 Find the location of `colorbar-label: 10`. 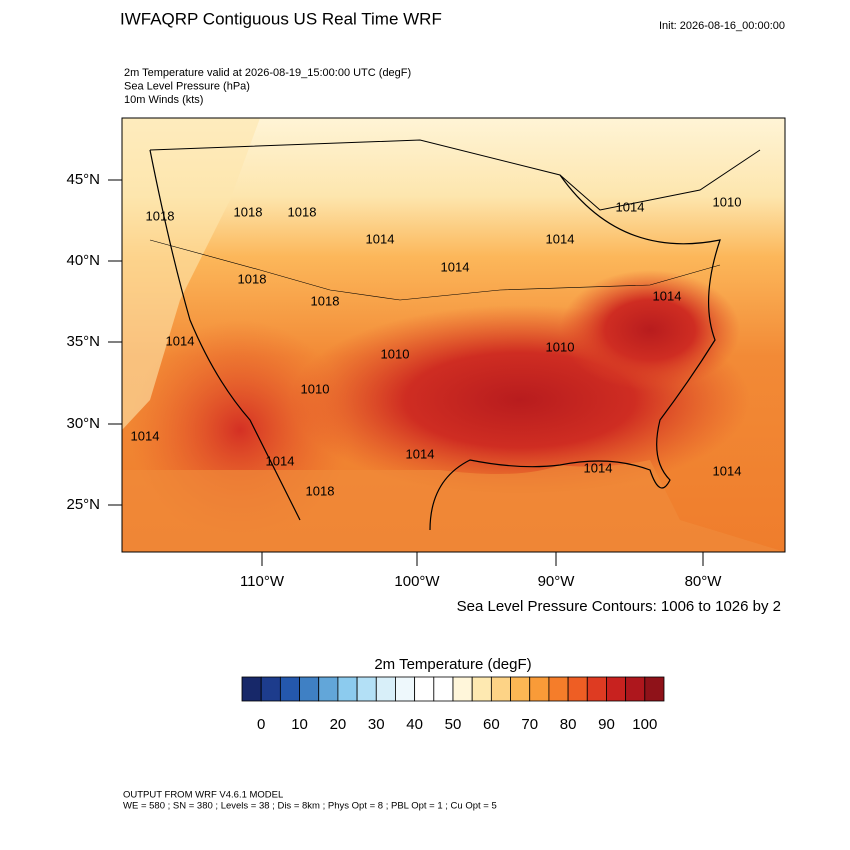

colorbar-label: 10 is located at coordinates (299, 724).